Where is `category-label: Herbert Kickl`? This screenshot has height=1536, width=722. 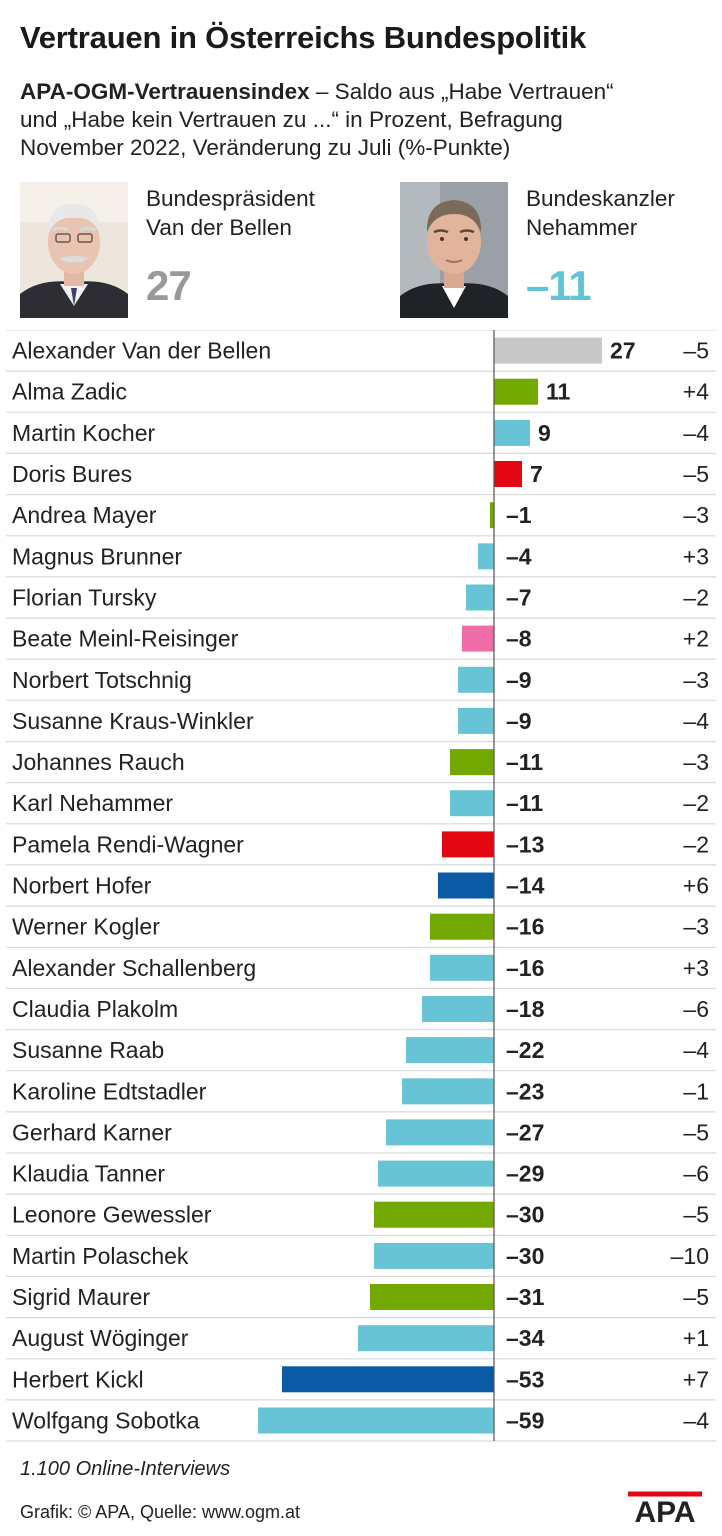 category-label: Herbert Kickl is located at coordinates (78, 1379).